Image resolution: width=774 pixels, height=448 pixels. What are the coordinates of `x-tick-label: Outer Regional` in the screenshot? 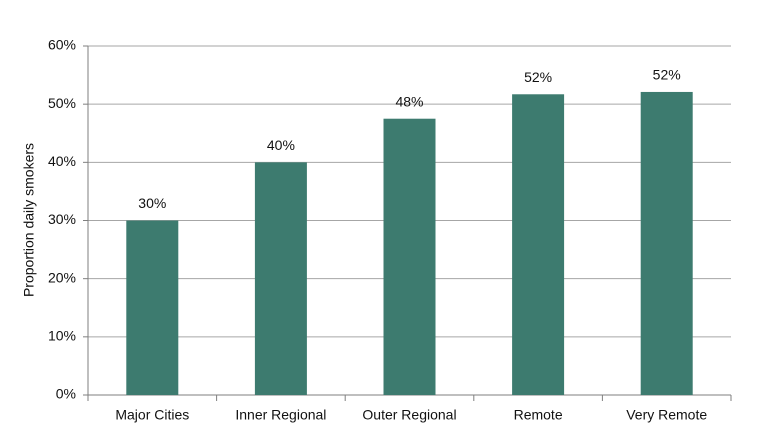 It's located at (409, 415).